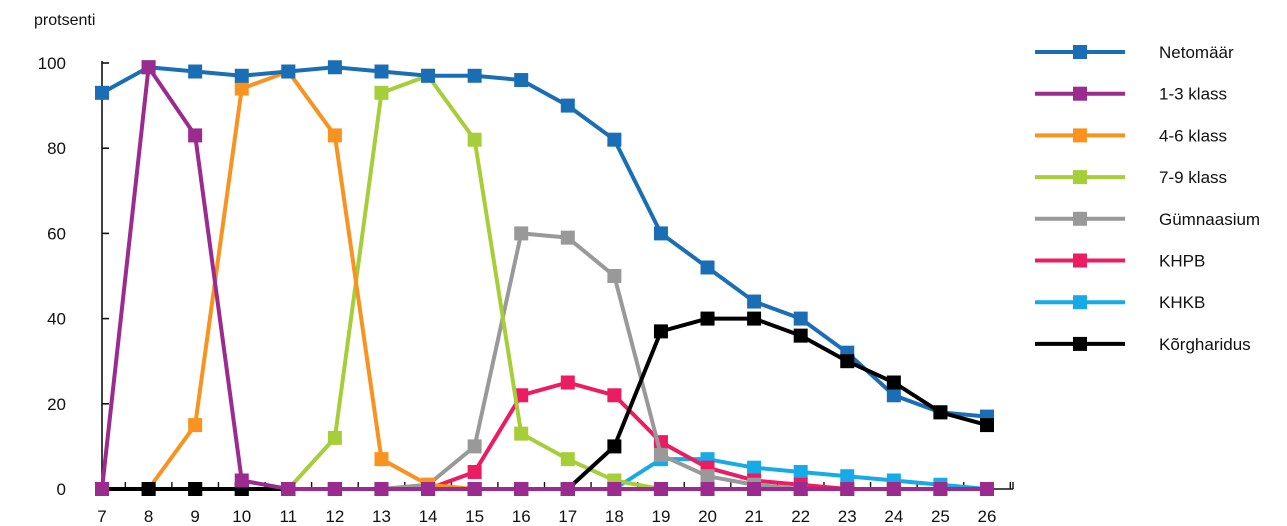 The height and width of the screenshot is (526, 1287). What do you see at coordinates (241, 516) in the screenshot?
I see `x-tick-label: 10` at bounding box center [241, 516].